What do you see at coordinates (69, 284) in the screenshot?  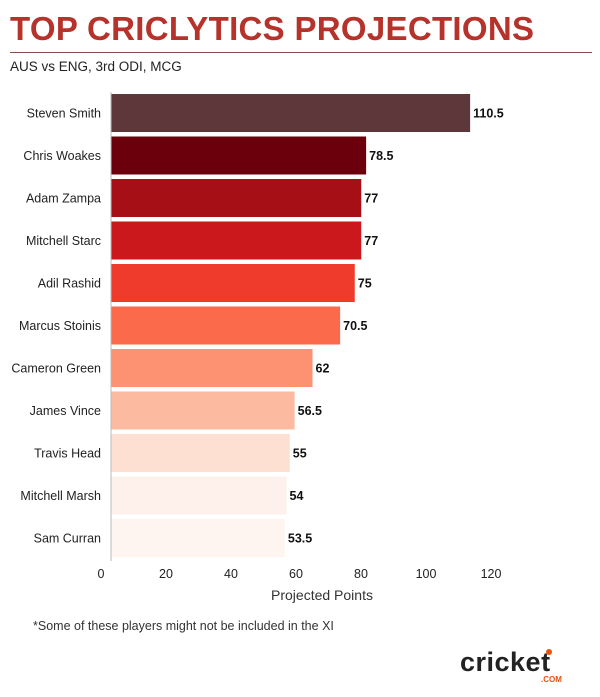 I see `category-label: Adil Rashid` at bounding box center [69, 284].